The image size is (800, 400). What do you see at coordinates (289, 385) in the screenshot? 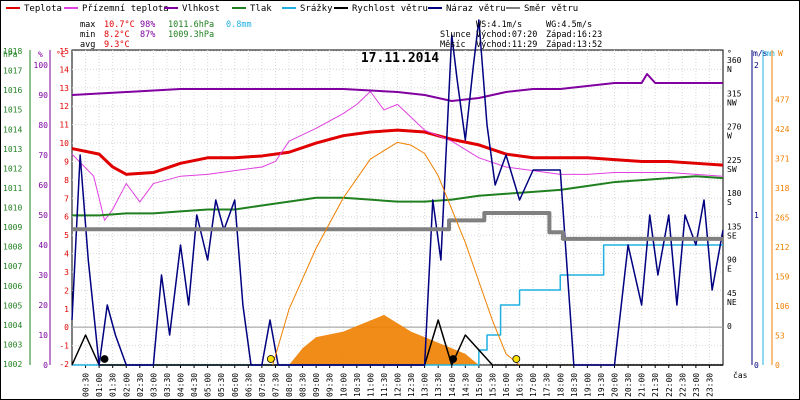
I see `x-tick-label: 08:00` at bounding box center [289, 385].